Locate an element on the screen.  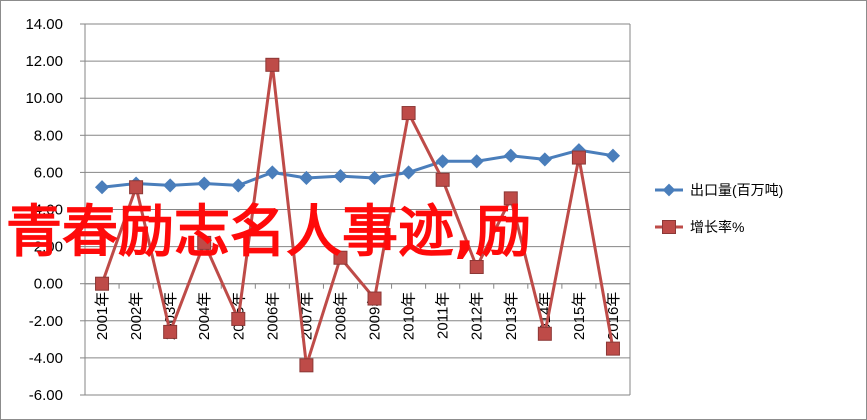
y-tick-label: -4.00 is located at coordinates (46, 358).